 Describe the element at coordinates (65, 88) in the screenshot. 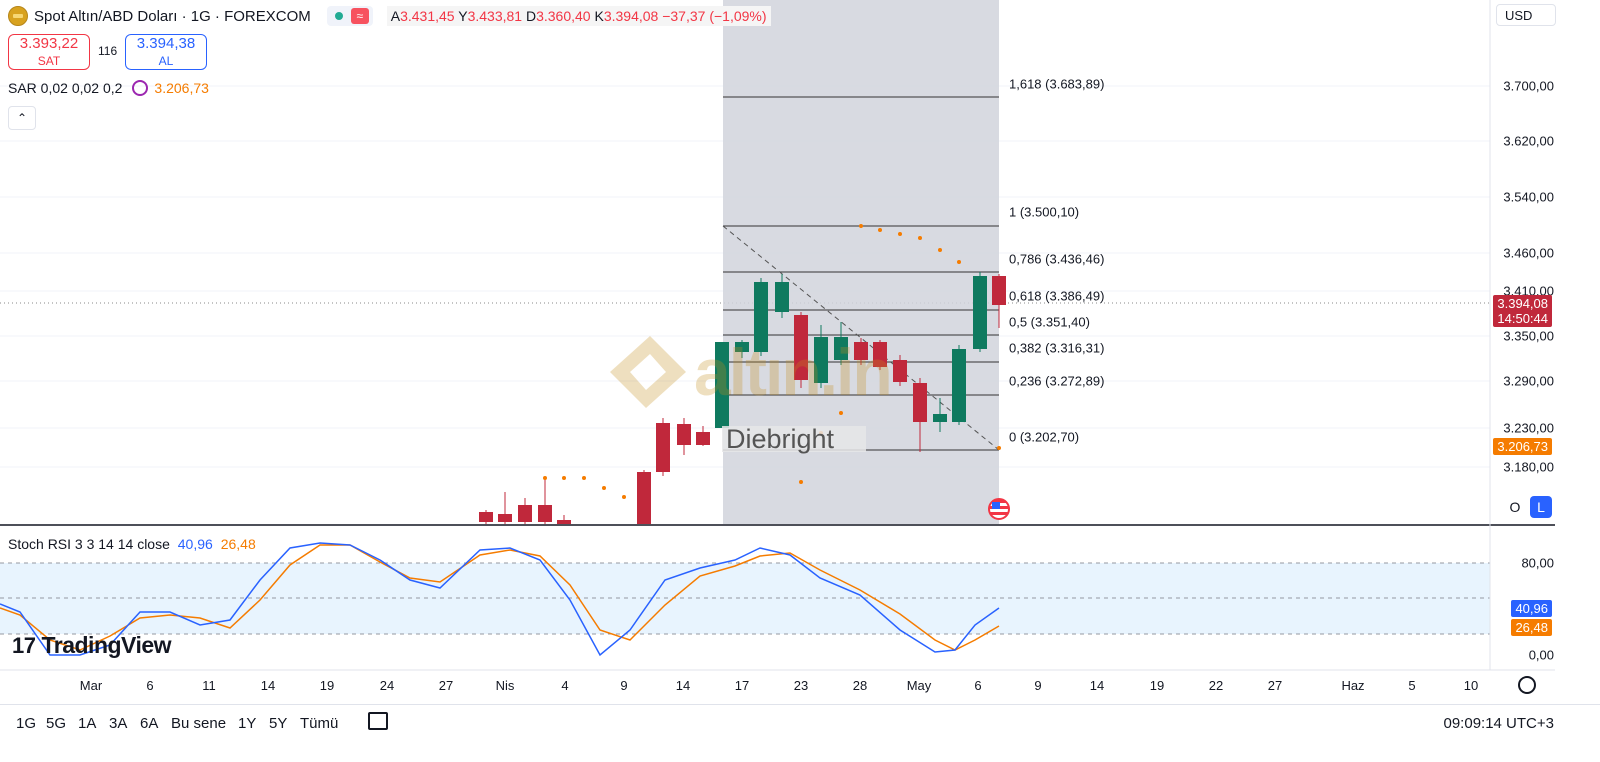

I see `sar-label: SAR 0,02 0,02 0,2` at that location.